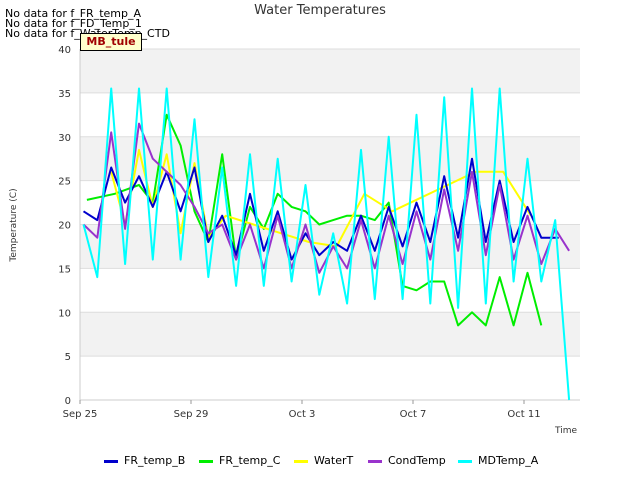  What do you see at coordinates (321, 198) in the screenshot?
I see `series-line-watert` at bounding box center [321, 198].